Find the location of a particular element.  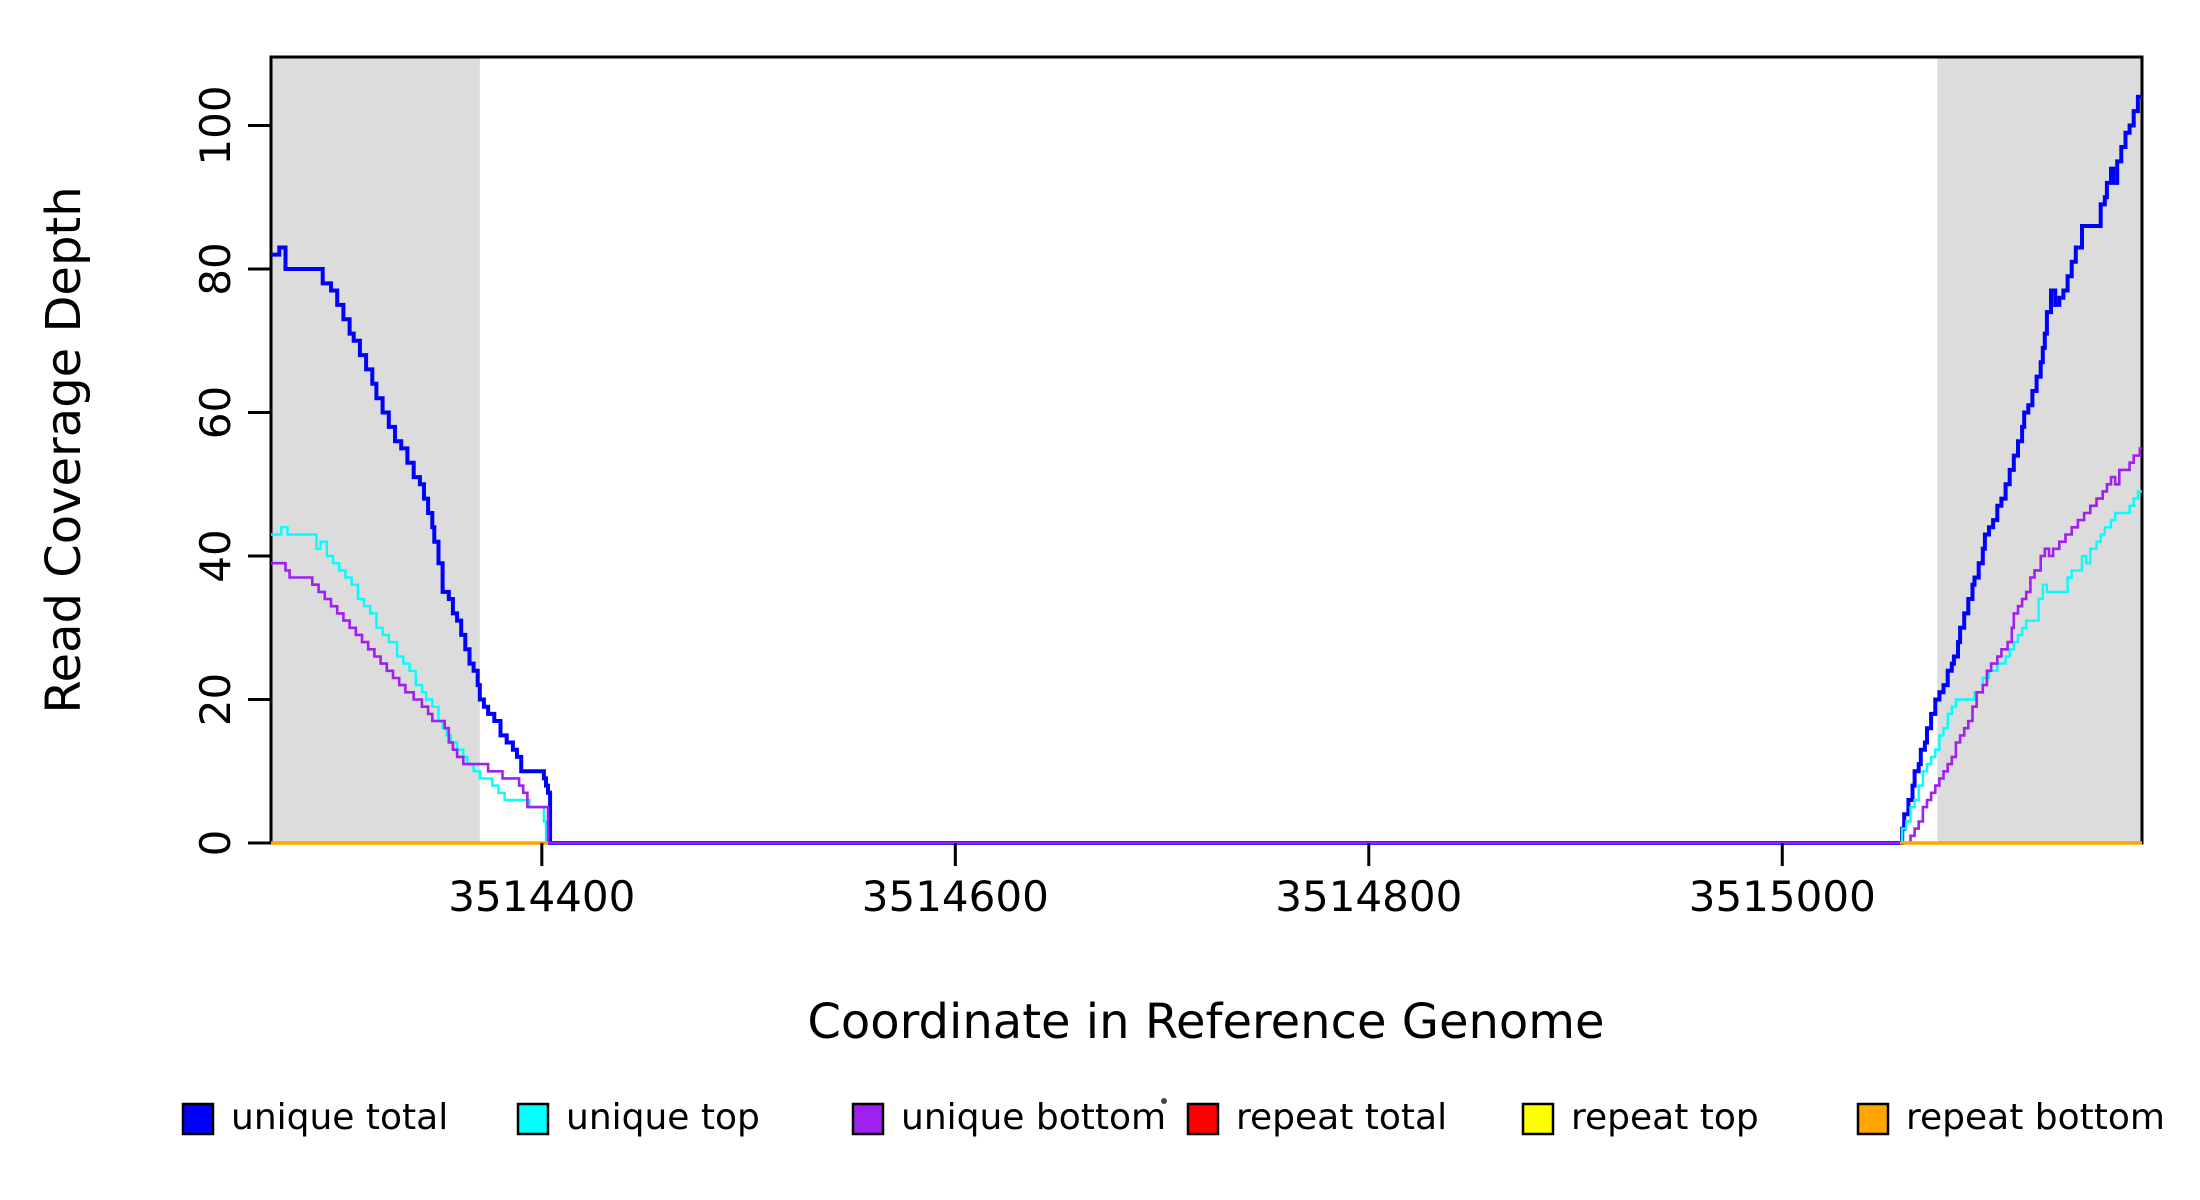

legend-swatch-unique-top is located at coordinates (533, 1119).